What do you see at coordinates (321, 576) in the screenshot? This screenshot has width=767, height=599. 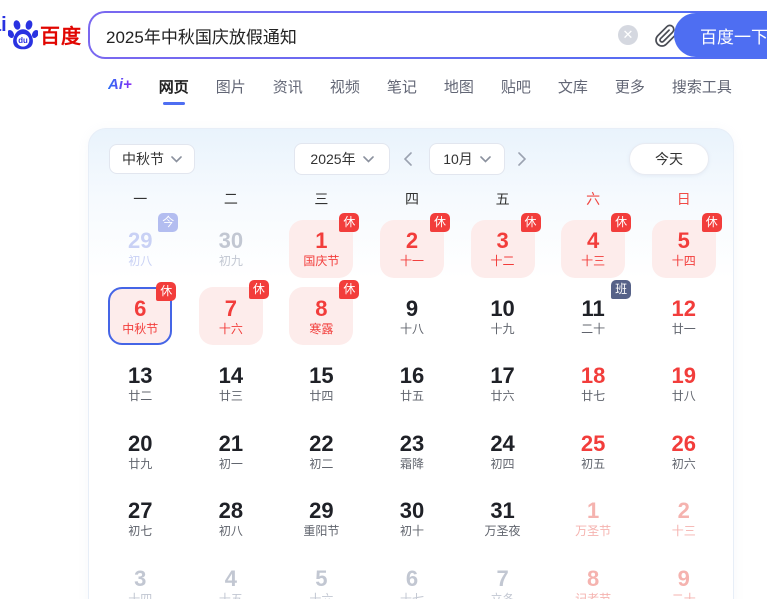 I see `calendar-day-cell: 5 十六` at bounding box center [321, 576].